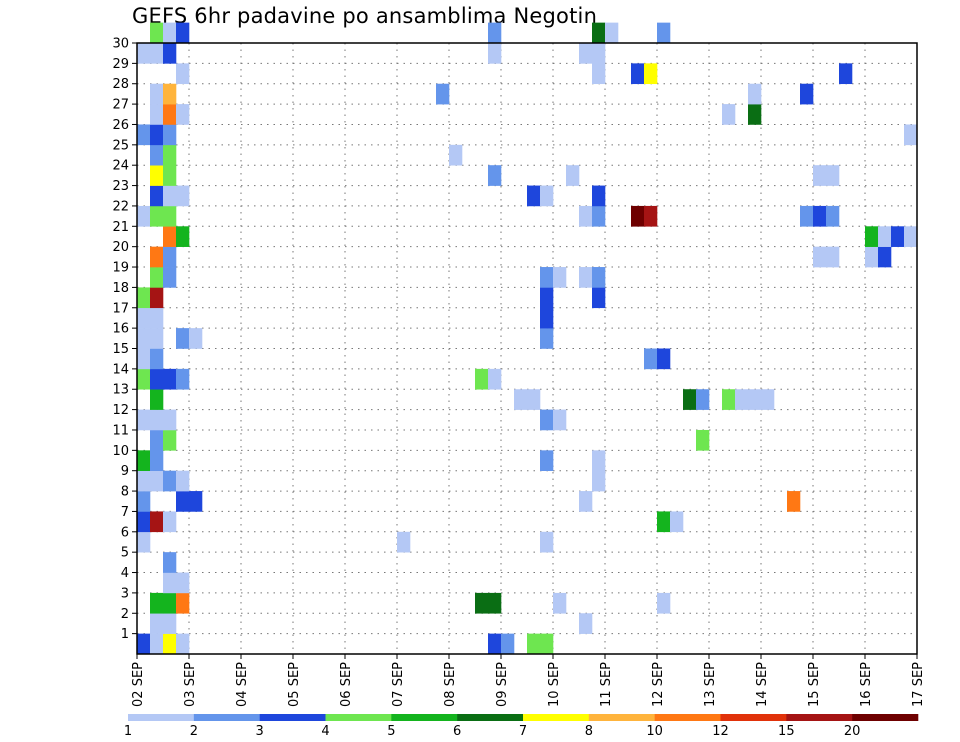 Image resolution: width=960 pixels, height=742 pixels. I want to click on y-tick-label: 10, so click(120, 451).